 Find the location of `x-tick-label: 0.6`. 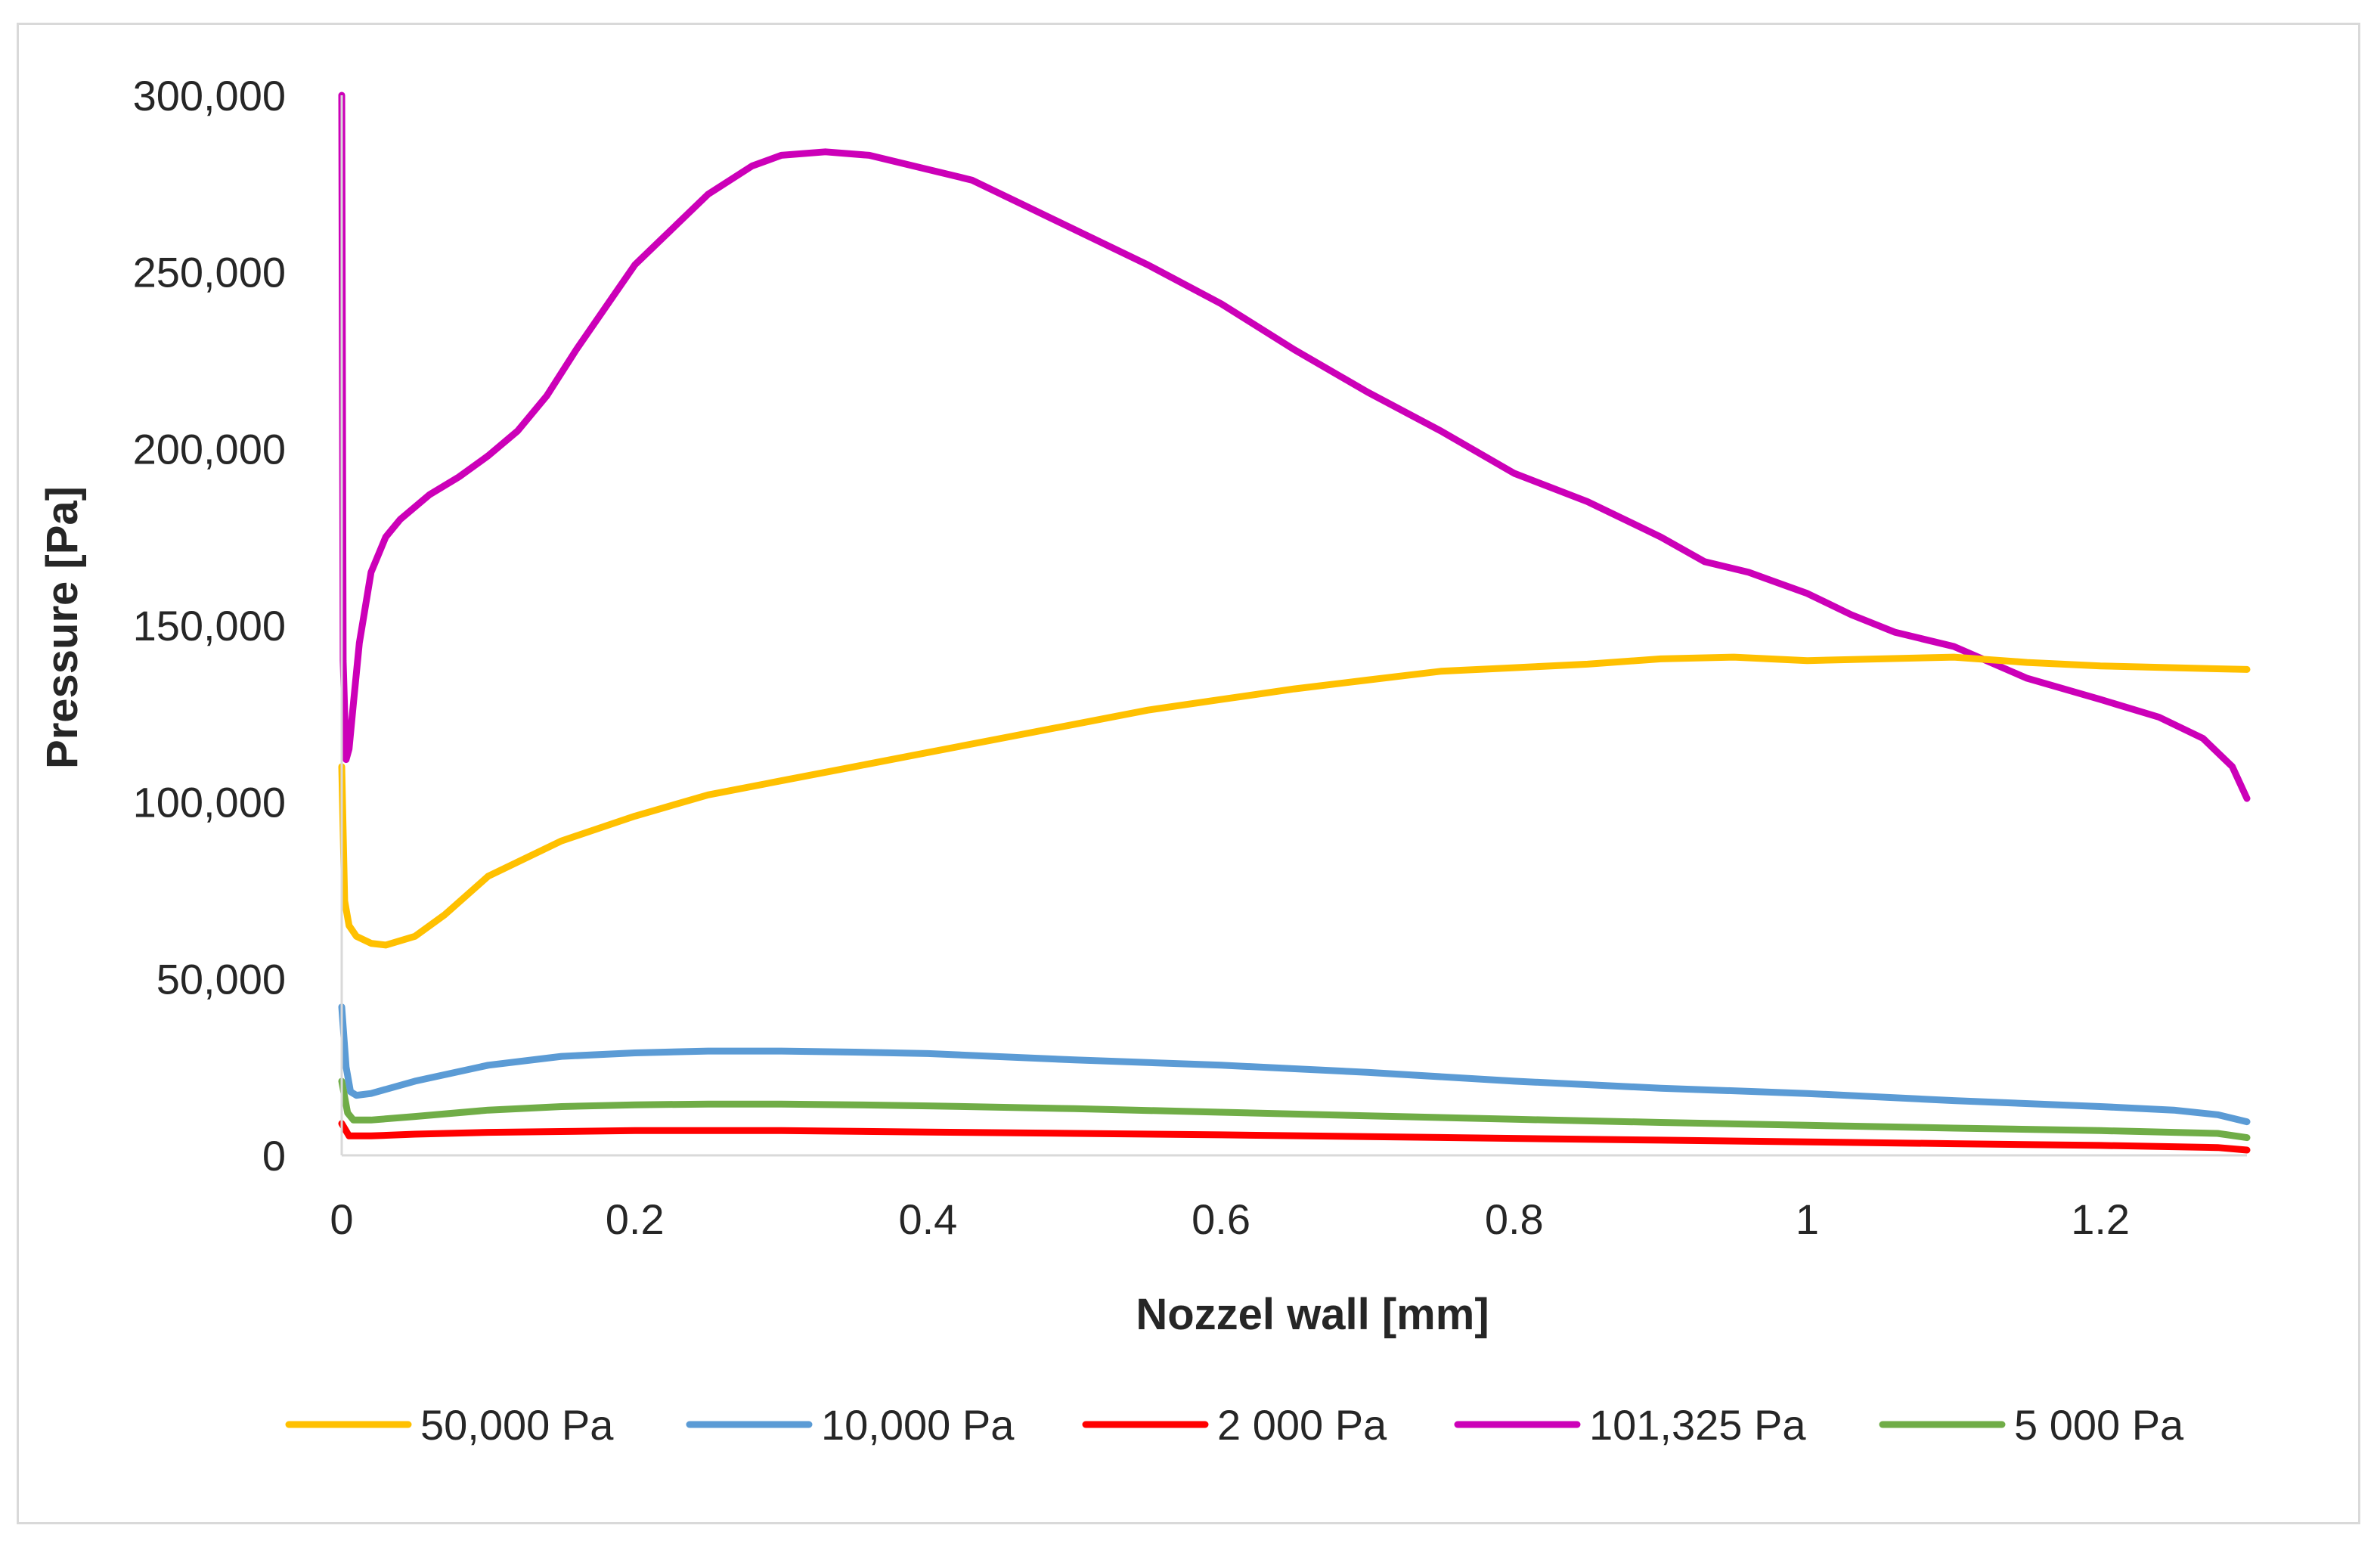

x-tick-label: 0.6 is located at coordinates (1221, 1219).